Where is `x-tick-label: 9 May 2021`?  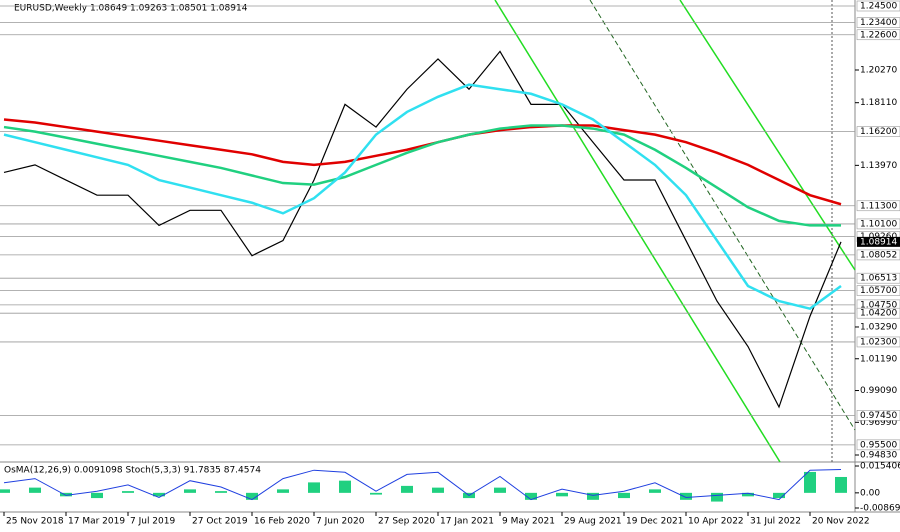
x-tick-label: 9 May 2021 is located at coordinates (528, 522).